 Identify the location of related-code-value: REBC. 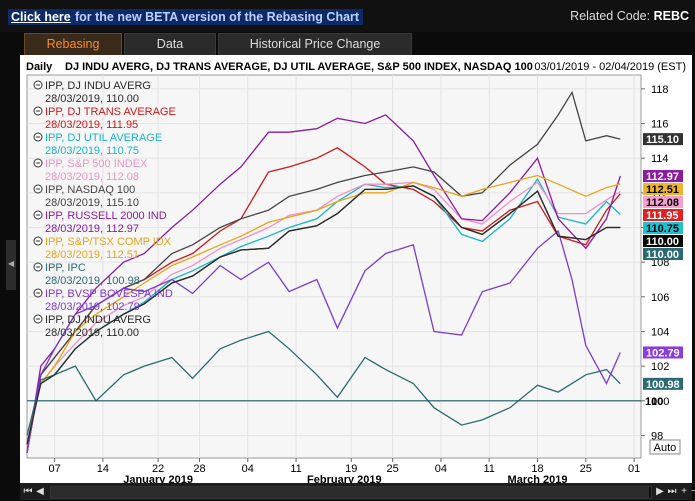
(671, 16).